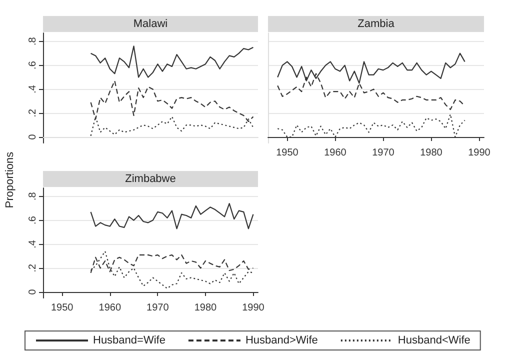  Describe the element at coordinates (129, 340) in the screenshot. I see `legend-label: Husband=Wife` at that location.